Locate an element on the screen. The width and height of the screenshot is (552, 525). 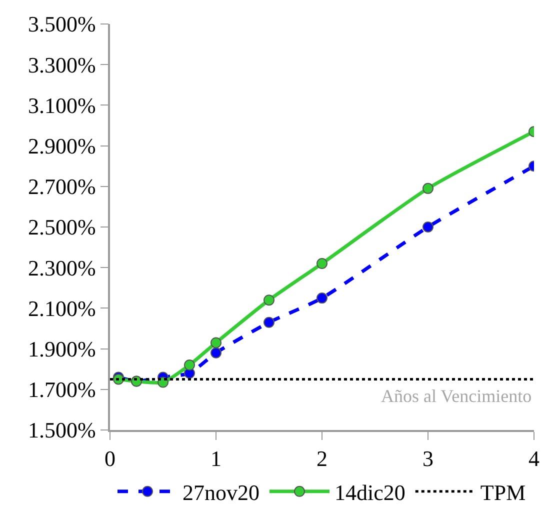
y-tick-label: 2.300% is located at coordinates (62, 267).